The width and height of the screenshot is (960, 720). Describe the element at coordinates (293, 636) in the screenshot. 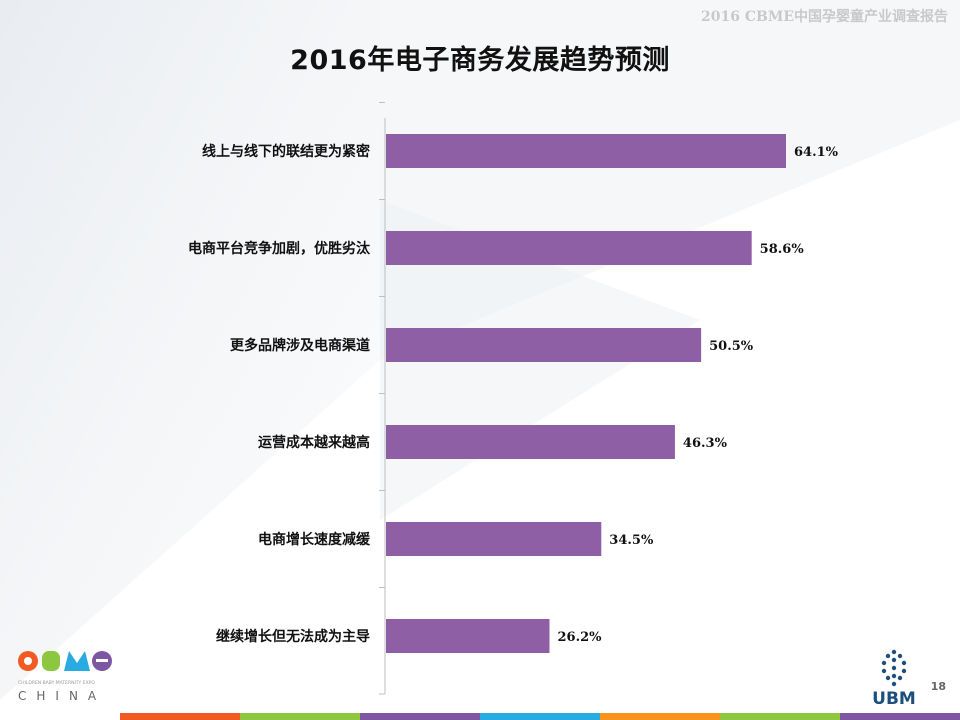

I see `category-label: 继续增长但无法成为主导` at that location.